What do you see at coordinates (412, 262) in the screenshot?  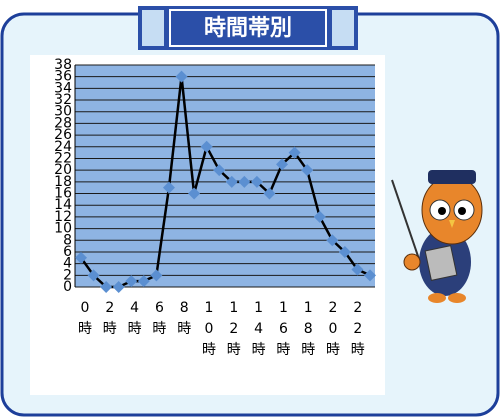 I see `owl-hand` at bounding box center [412, 262].